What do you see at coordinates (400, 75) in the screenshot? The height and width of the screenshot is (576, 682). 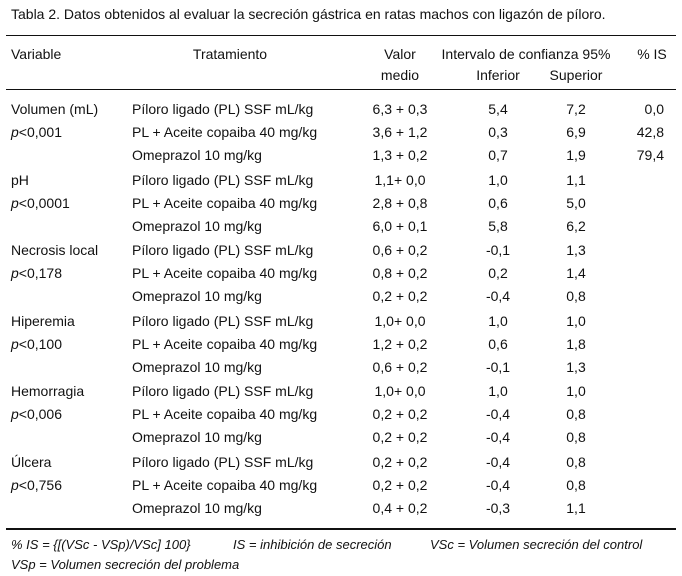 I see `header-valor-line2: medio` at bounding box center [400, 75].